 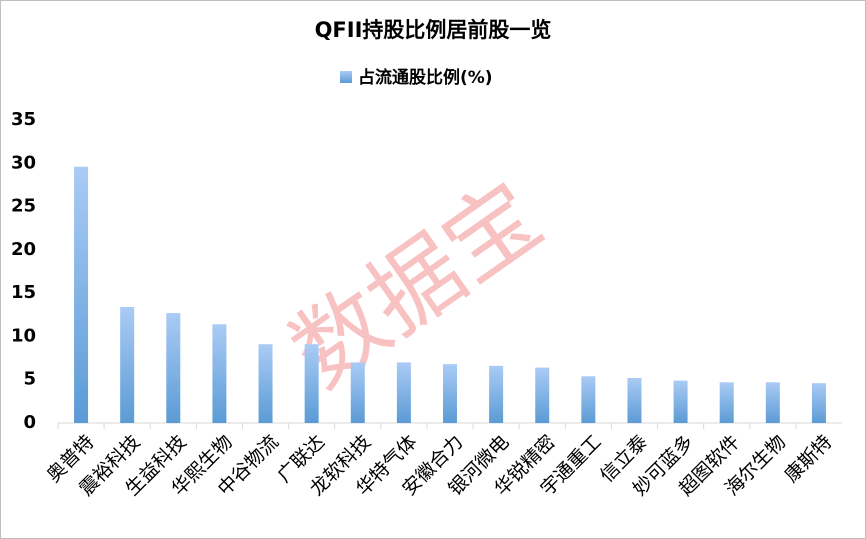 I want to click on y-tick-label: 10, so click(x=23, y=335).